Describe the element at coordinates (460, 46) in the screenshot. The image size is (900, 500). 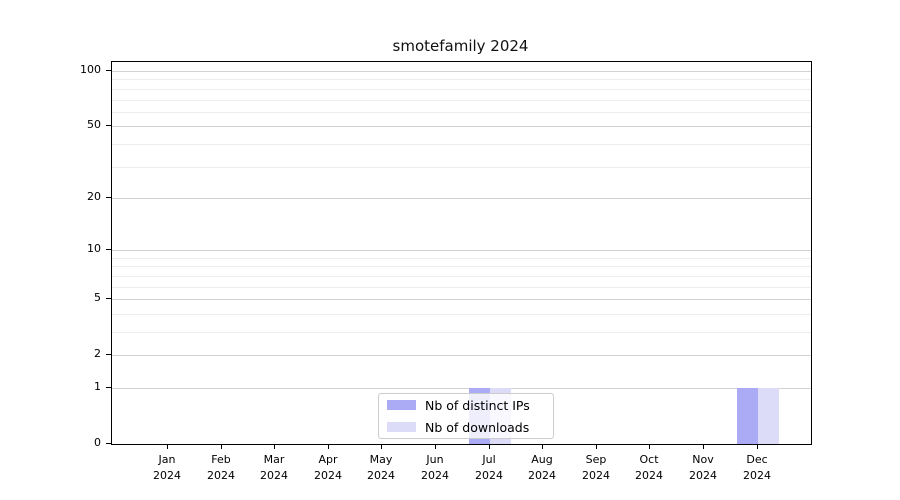
I see `chart-title: smotefamily 2024` at that location.